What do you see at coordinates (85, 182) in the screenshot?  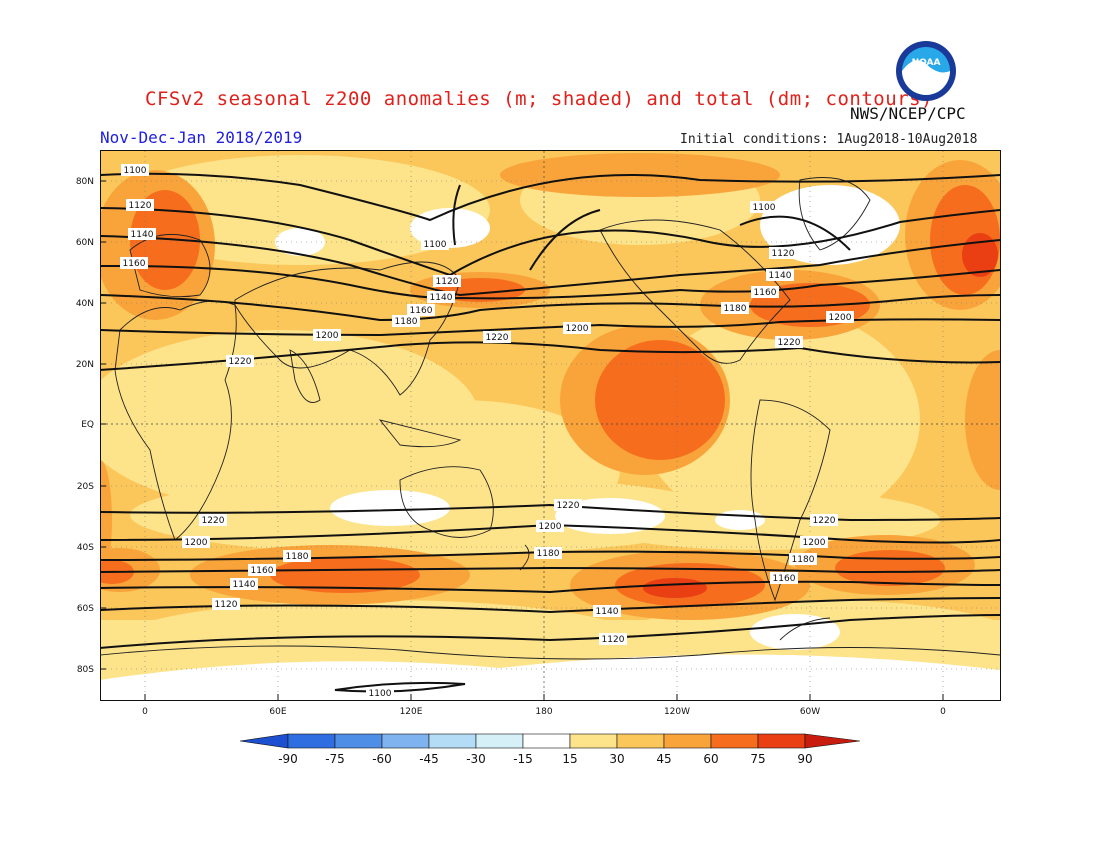 I see `lat-label: 80N` at bounding box center [85, 182].